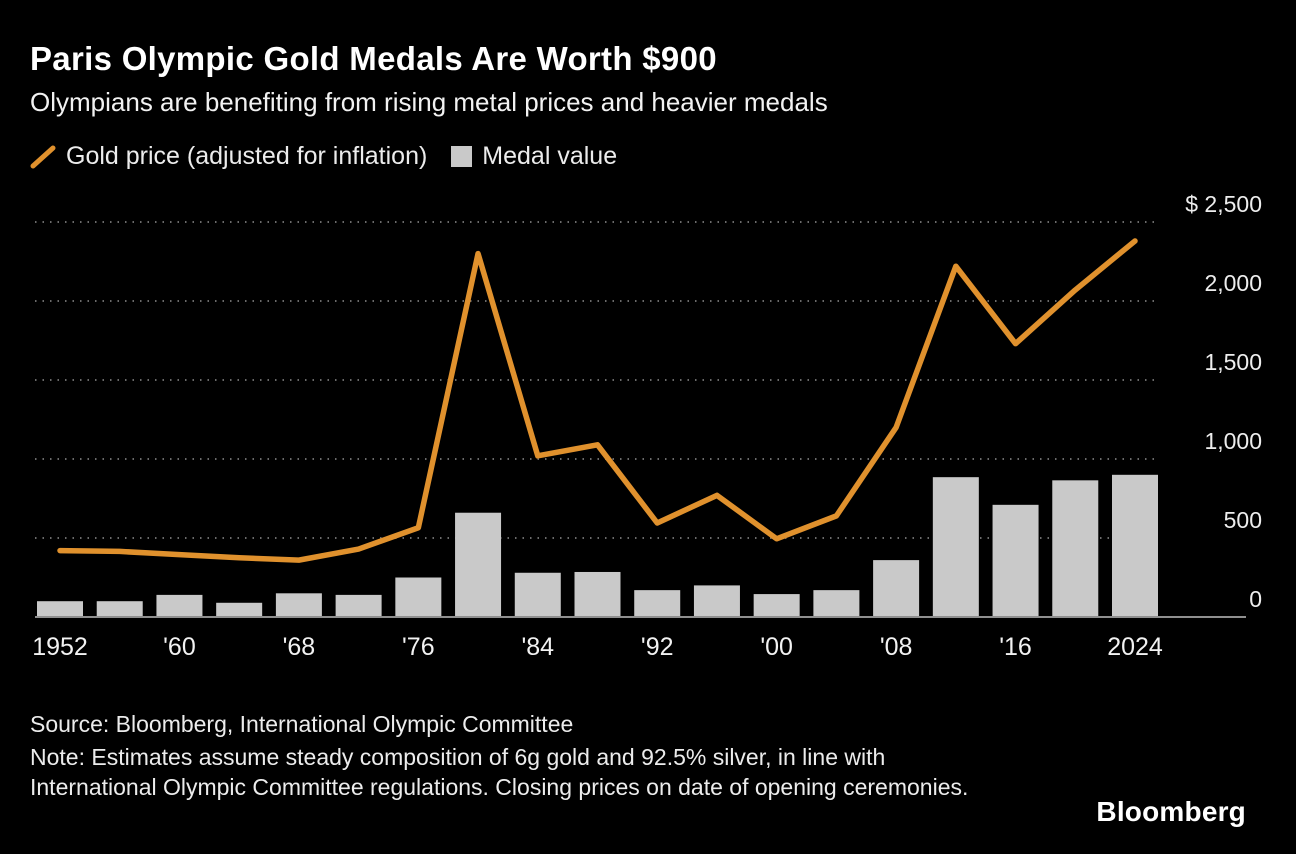 The height and width of the screenshot is (854, 1296). I want to click on svg-text: '16, so click(1015, 647).